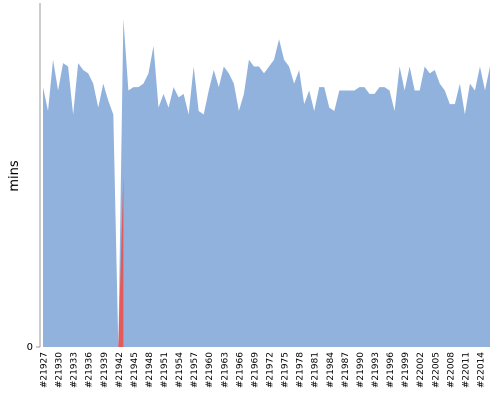 This screenshot has width=500, height=400. Describe the element at coordinates (481, 370) in the screenshot. I see `x-tick-label: #22014` at that location.